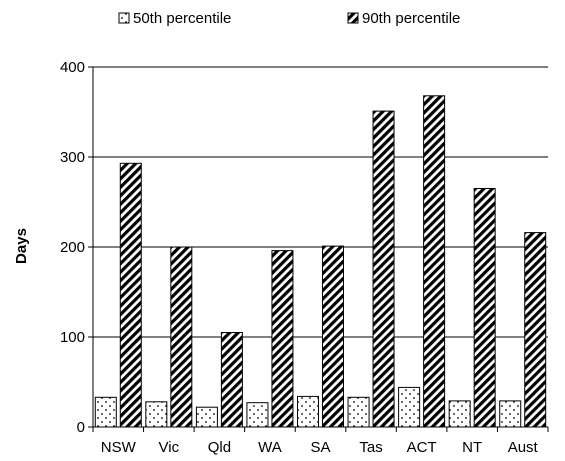  What do you see at coordinates (81, 427) in the screenshot?
I see `y-tick-label-0: 0` at bounding box center [81, 427].